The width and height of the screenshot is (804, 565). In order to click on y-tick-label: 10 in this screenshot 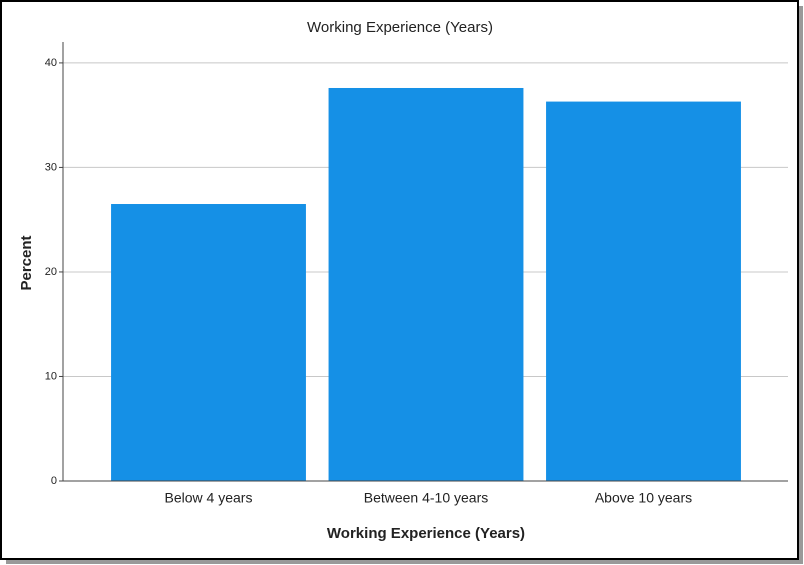, I will do `click(51, 376)`.